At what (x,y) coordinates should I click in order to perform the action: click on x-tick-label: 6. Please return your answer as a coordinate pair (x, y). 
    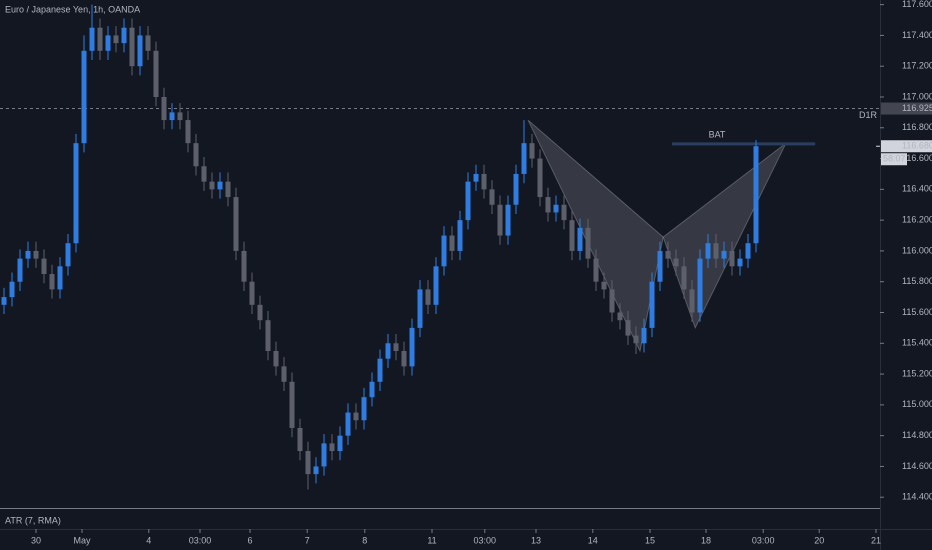
    Looking at the image, I should click on (249, 540).